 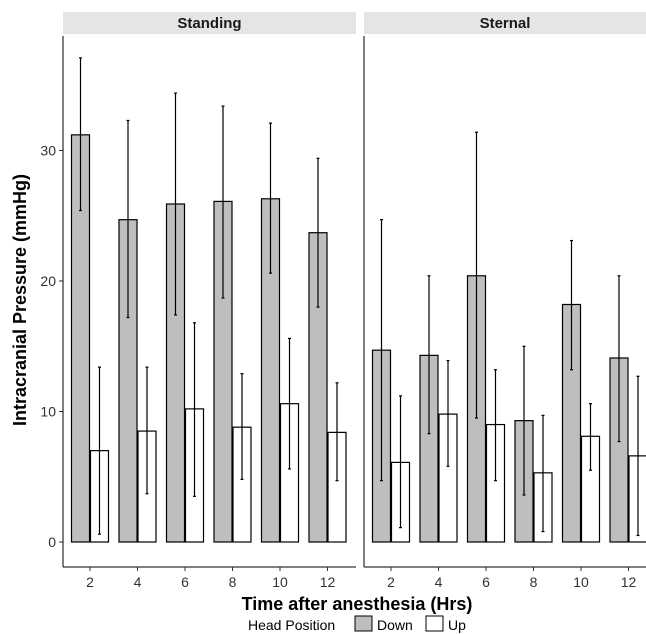 What do you see at coordinates (90, 582) in the screenshot?
I see `x-tick-label-standing-2: 2` at bounding box center [90, 582].